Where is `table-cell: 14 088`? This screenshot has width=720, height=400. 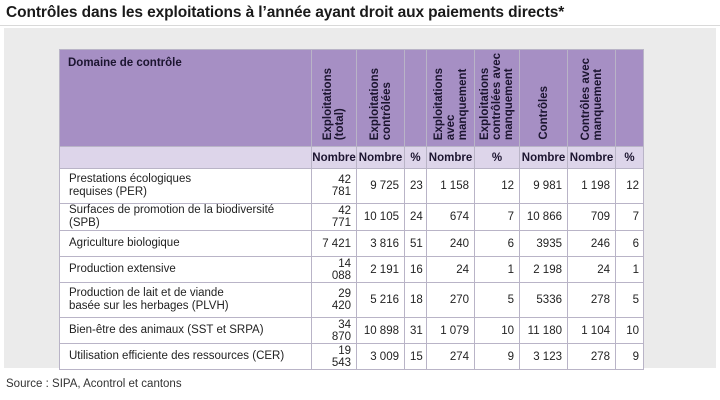 table-cell: 14 088 is located at coordinates (334, 269).